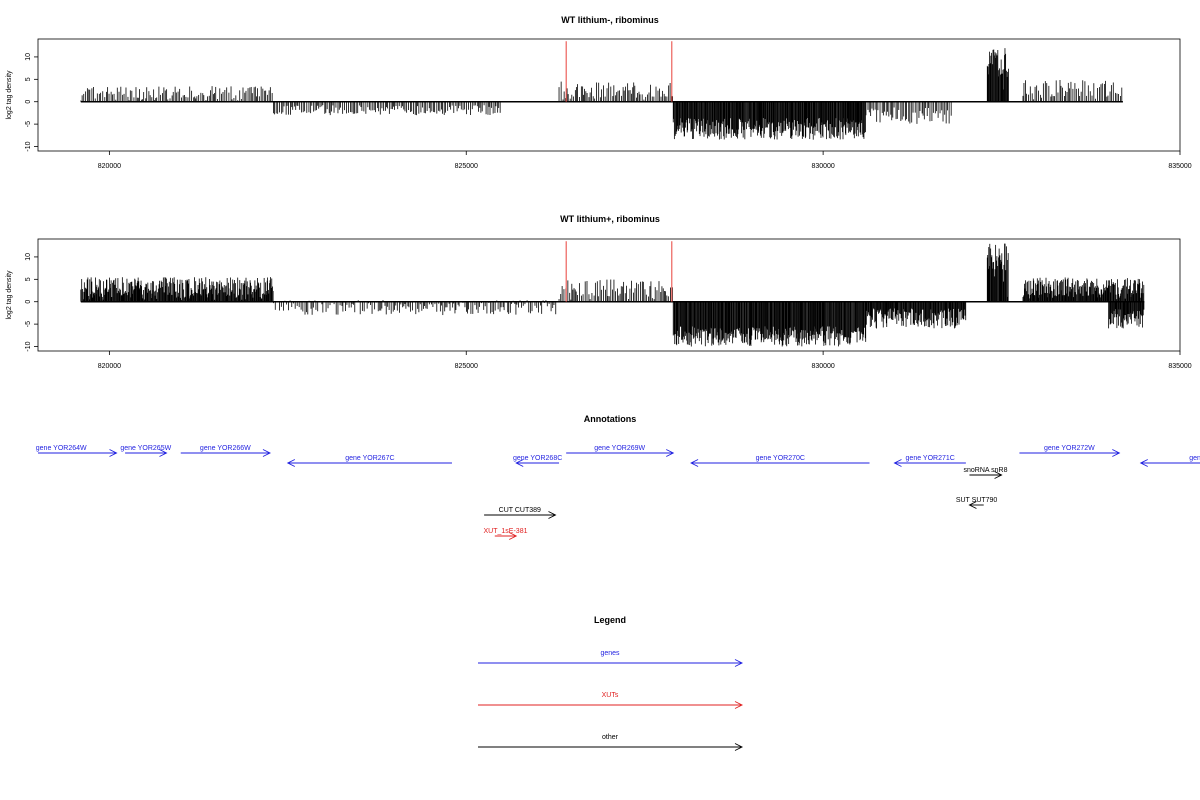 The width and height of the screenshot is (1200, 800). What do you see at coordinates (930, 458) in the screenshot?
I see `feature-label: gene YOR271C` at bounding box center [930, 458].